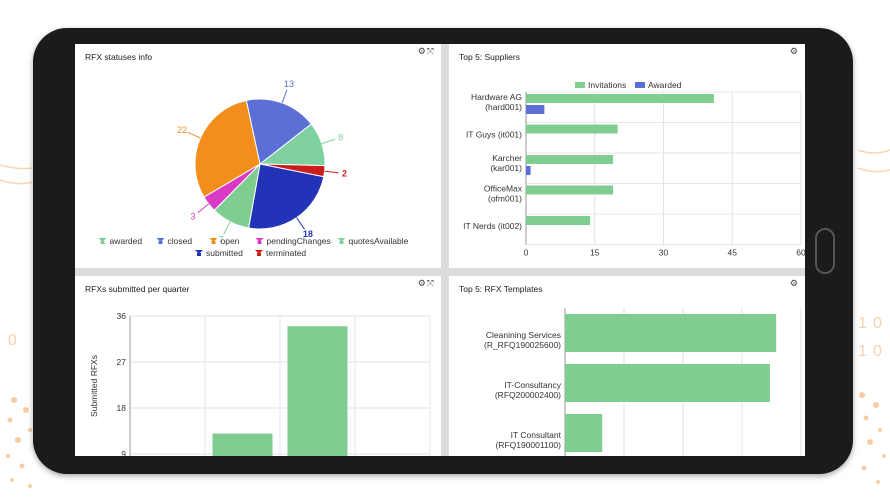 The height and width of the screenshot is (500, 890). I want to click on x-tick-label: 45, so click(733, 253).